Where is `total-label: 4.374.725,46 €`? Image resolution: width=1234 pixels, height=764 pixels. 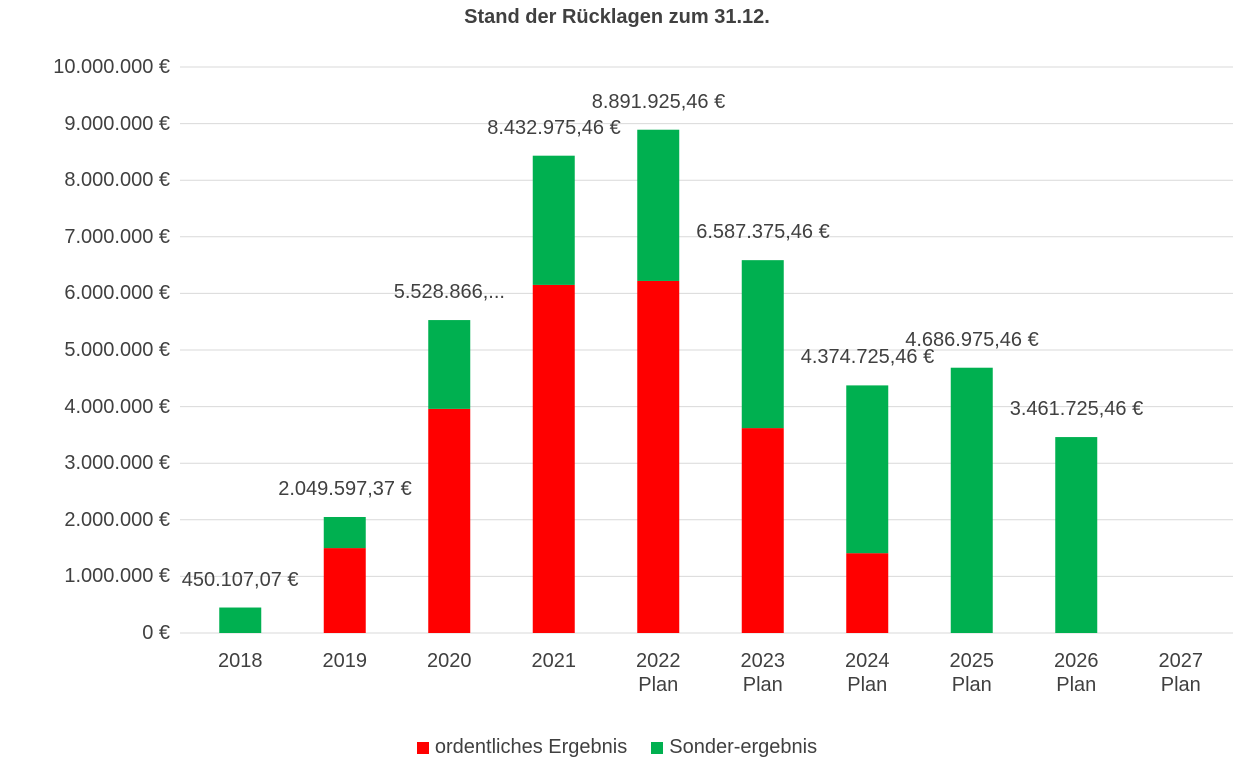
total-label: 4.374.725,46 € is located at coordinates (867, 357).